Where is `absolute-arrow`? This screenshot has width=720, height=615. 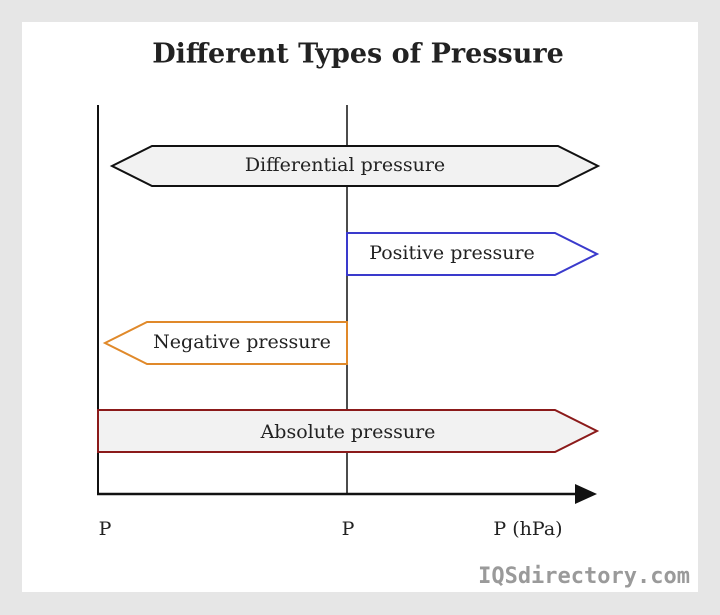
absolute-arrow is located at coordinates (348, 431).